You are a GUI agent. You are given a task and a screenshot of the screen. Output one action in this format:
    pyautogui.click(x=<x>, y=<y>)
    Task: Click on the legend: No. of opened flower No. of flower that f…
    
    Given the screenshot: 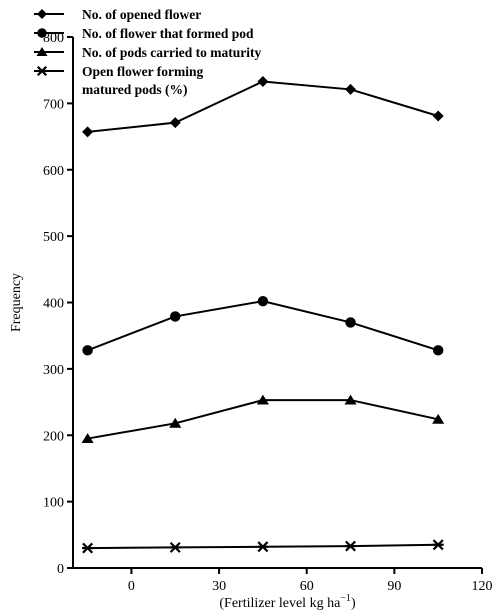 What is the action you would take?
    pyautogui.click(x=147, y=52)
    